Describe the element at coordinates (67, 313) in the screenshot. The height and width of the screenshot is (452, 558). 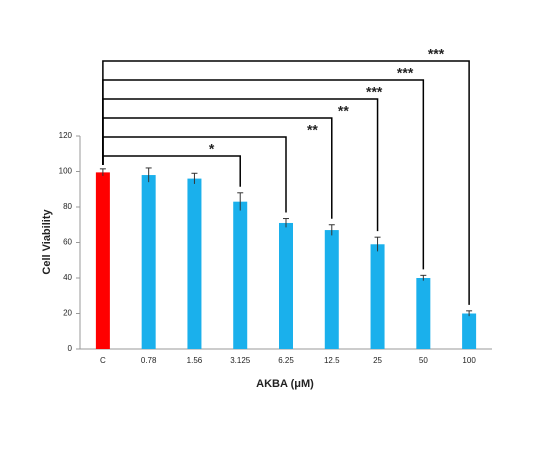
I see `y-tick-label: 20` at that location.